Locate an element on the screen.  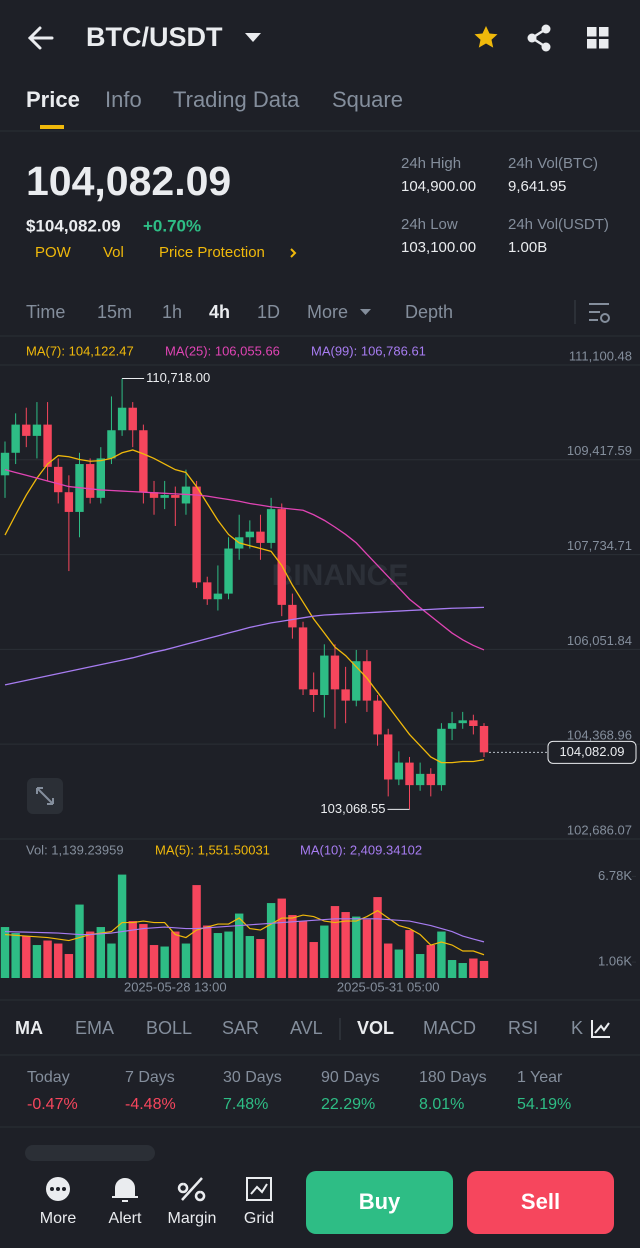
more-caret is located at coordinates (365, 312).